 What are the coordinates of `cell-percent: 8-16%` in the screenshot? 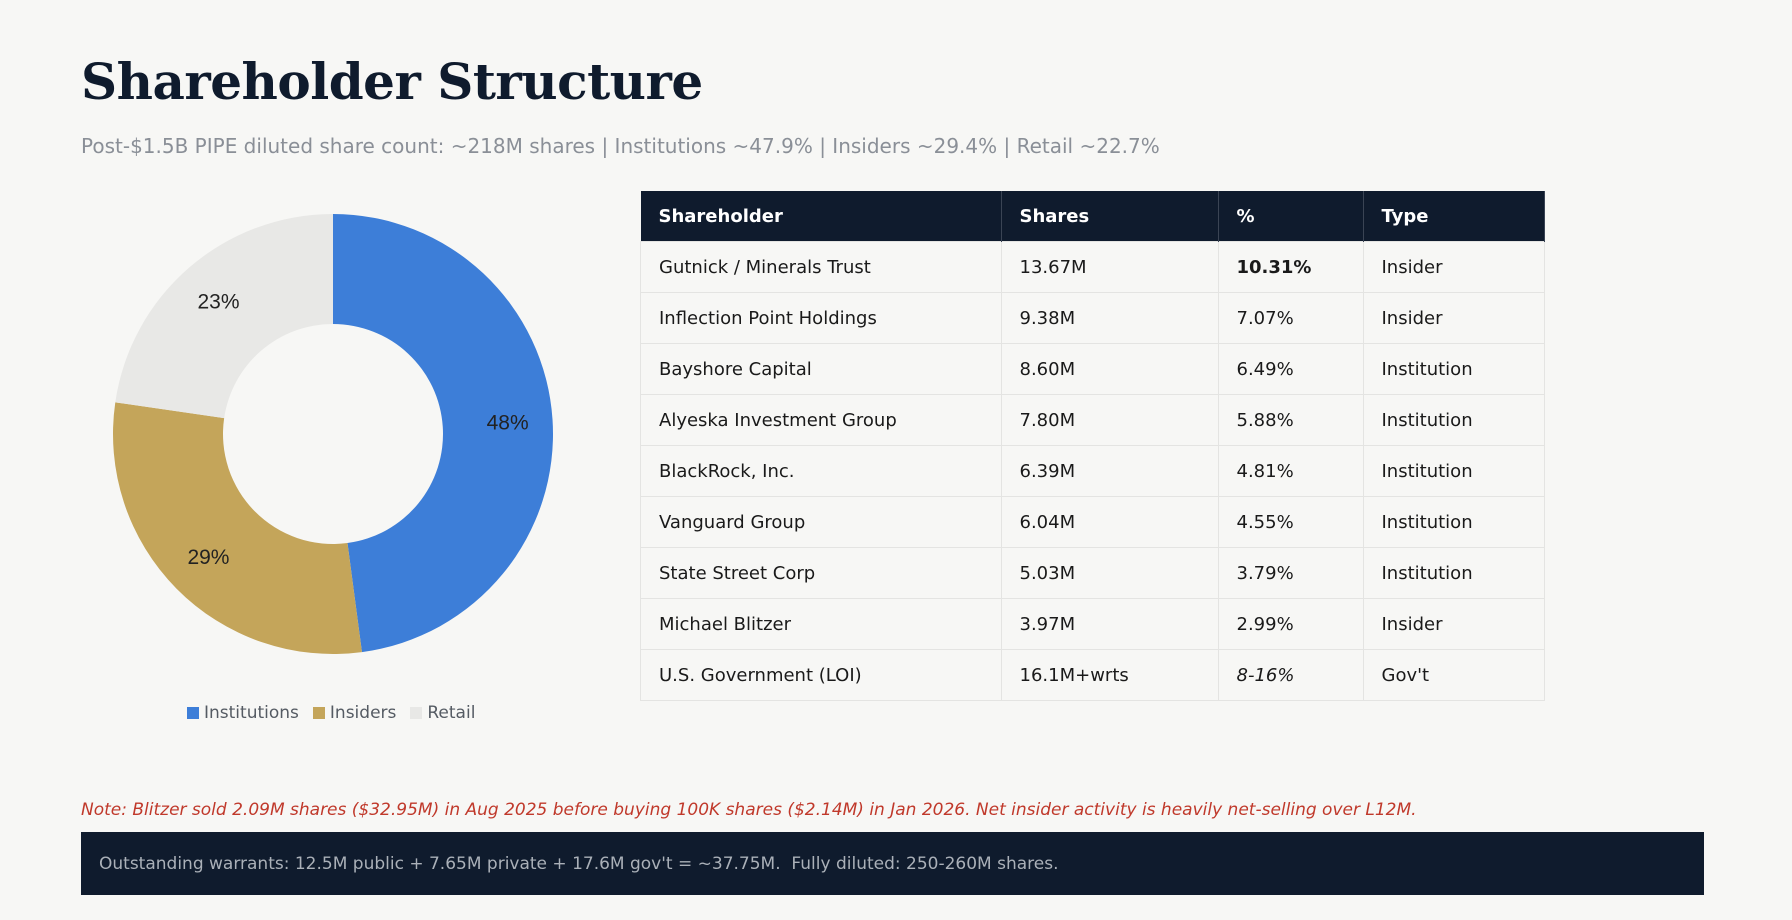 It's located at (1290, 675).